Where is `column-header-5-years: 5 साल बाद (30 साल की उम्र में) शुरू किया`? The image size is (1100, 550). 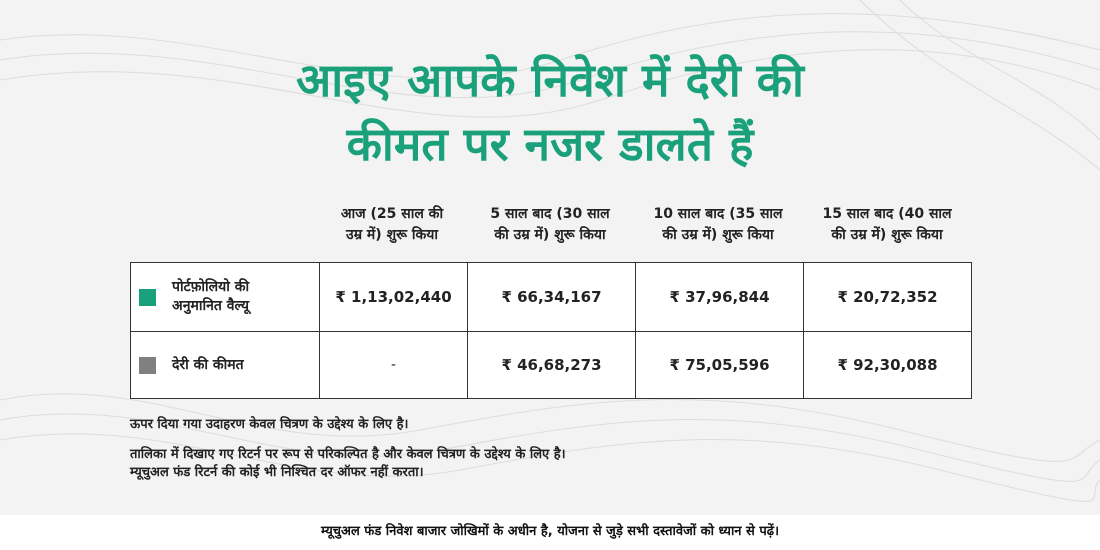 column-header-5-years: 5 साल बाद (30 साल की उम्र में) शुरू किया is located at coordinates (550, 224).